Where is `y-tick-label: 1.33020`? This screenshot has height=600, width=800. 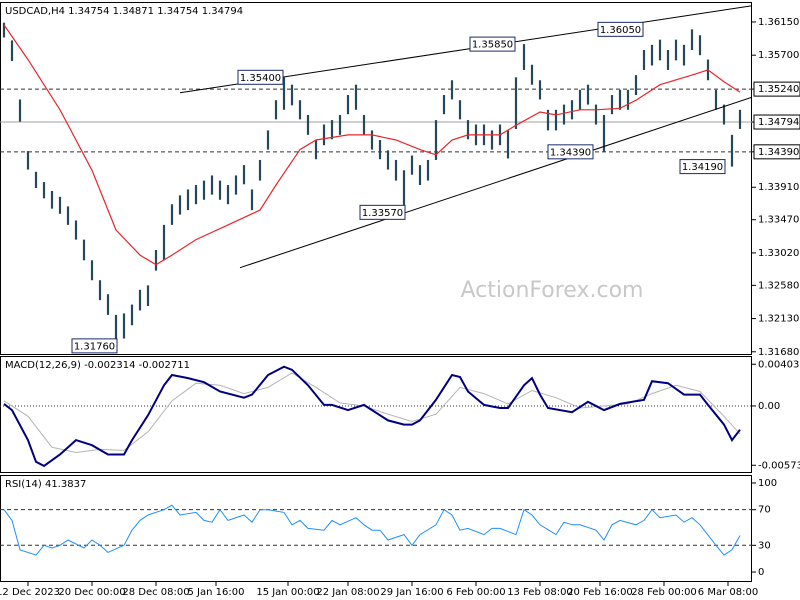
y-tick-label: 1.33020 is located at coordinates (778, 253).